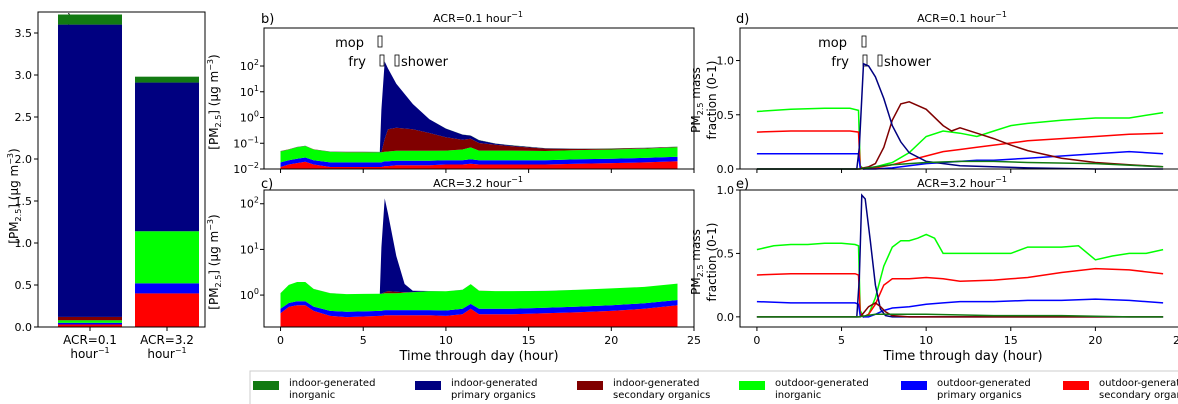 The height and width of the screenshot is (404, 1178). Describe the element at coordinates (742, 19) in the screenshot. I see `panel-d-label: d)` at that location.